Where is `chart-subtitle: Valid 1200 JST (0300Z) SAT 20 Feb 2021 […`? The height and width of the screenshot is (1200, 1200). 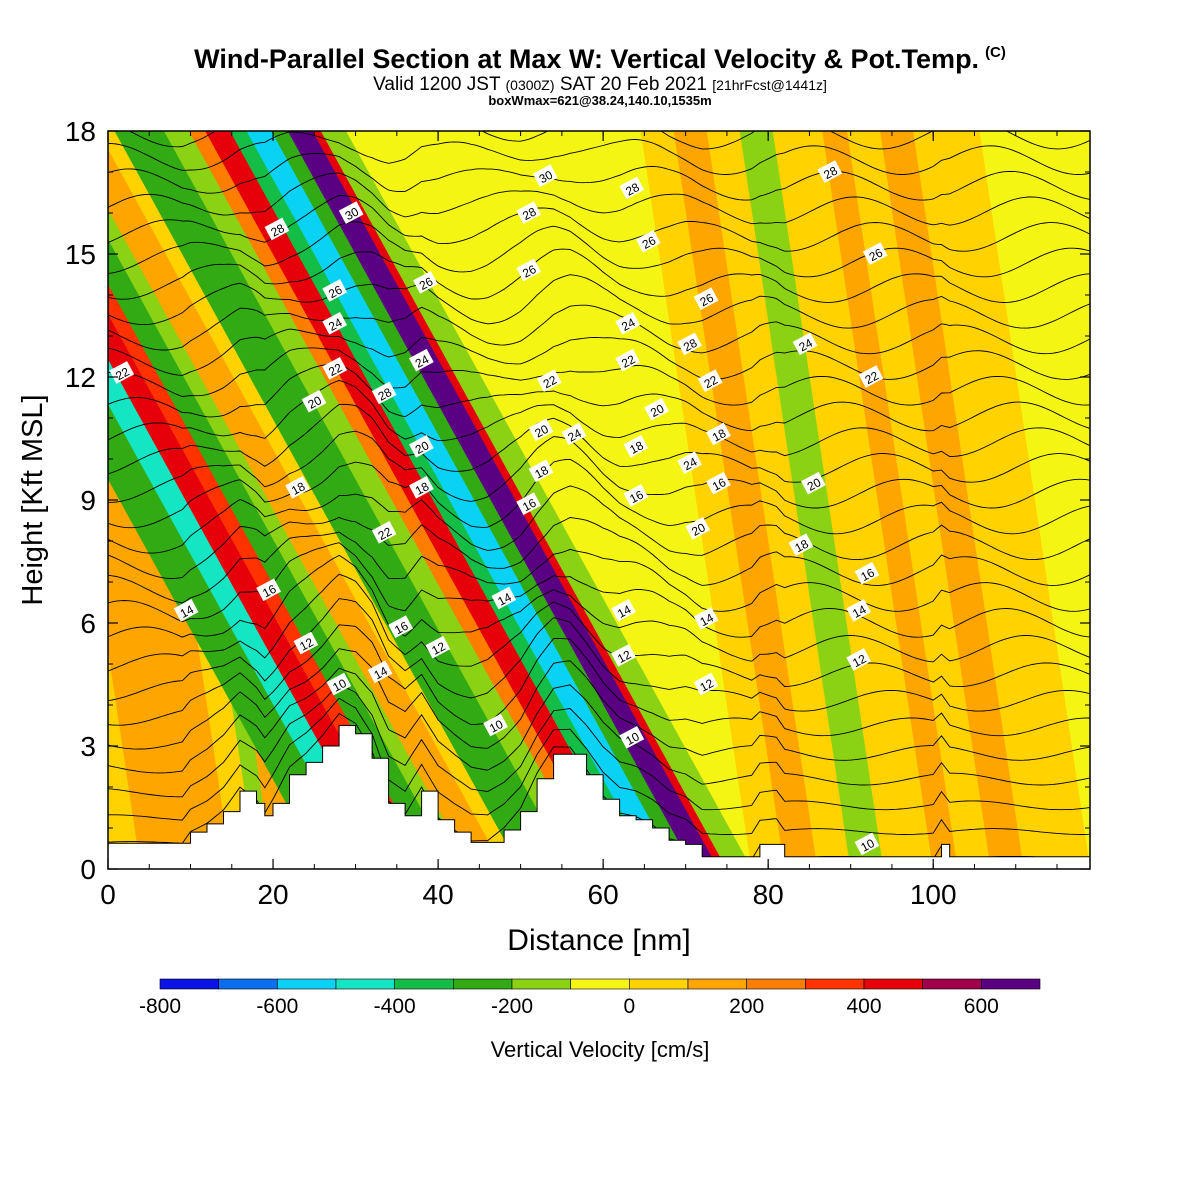
chart-subtitle: Valid 1200 JST (0300Z) SAT 20 Feb 2021 [… is located at coordinates (600, 85).